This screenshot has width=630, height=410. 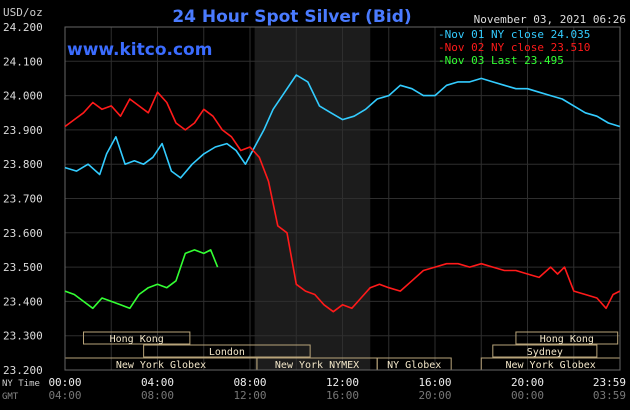 I want to click on y-tick-label: 23.900, so click(x=23, y=130).